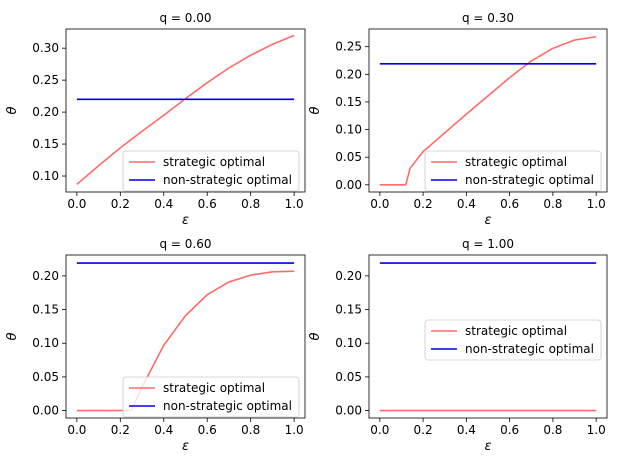  What do you see at coordinates (185, 18) in the screenshot?
I see `subplot-title: q = 0.00` at bounding box center [185, 18].